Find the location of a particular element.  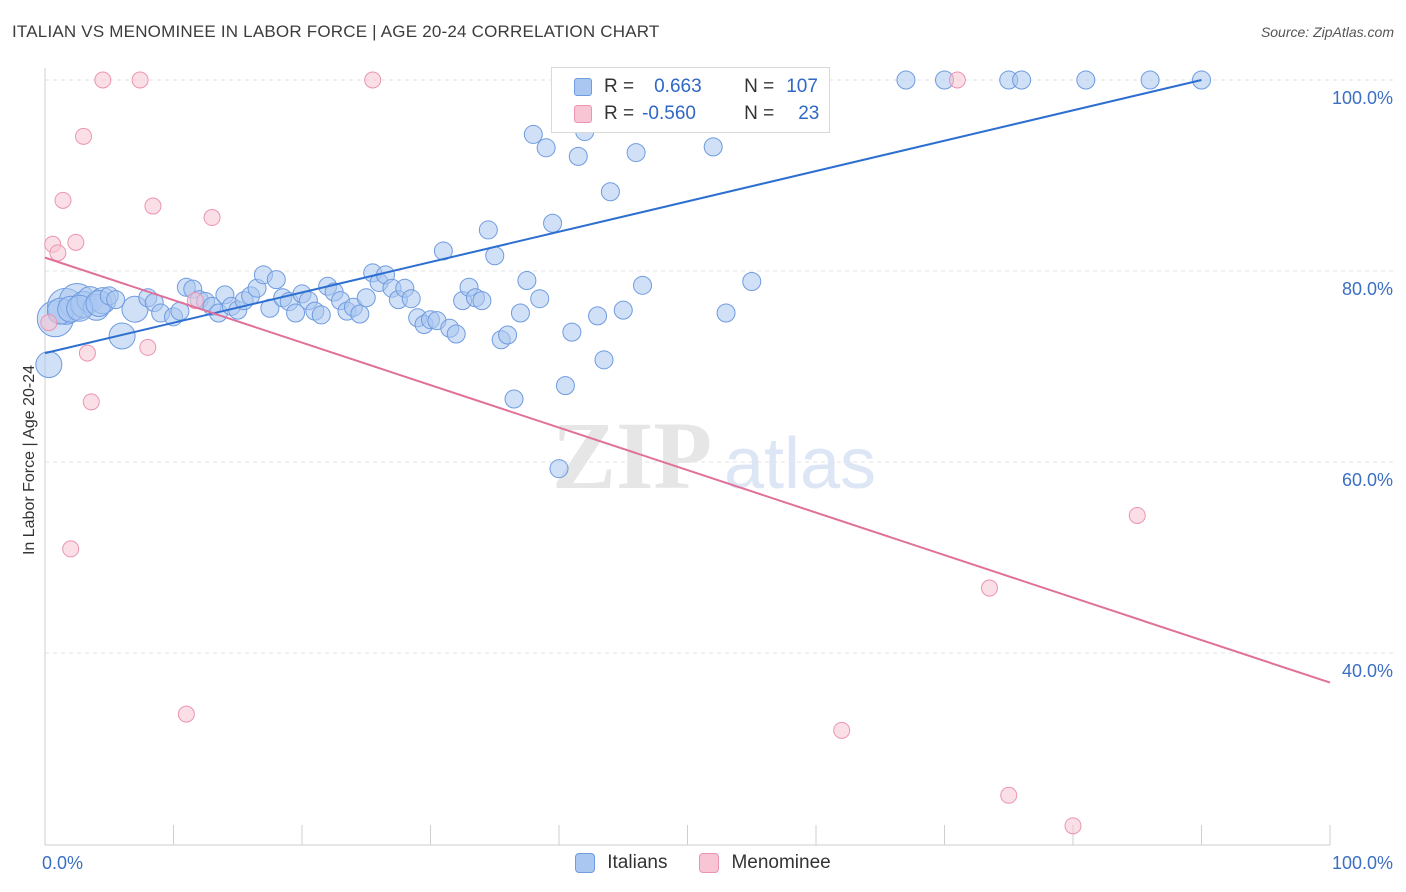

legend-label-menominee: Menominee is located at coordinates (781, 862).